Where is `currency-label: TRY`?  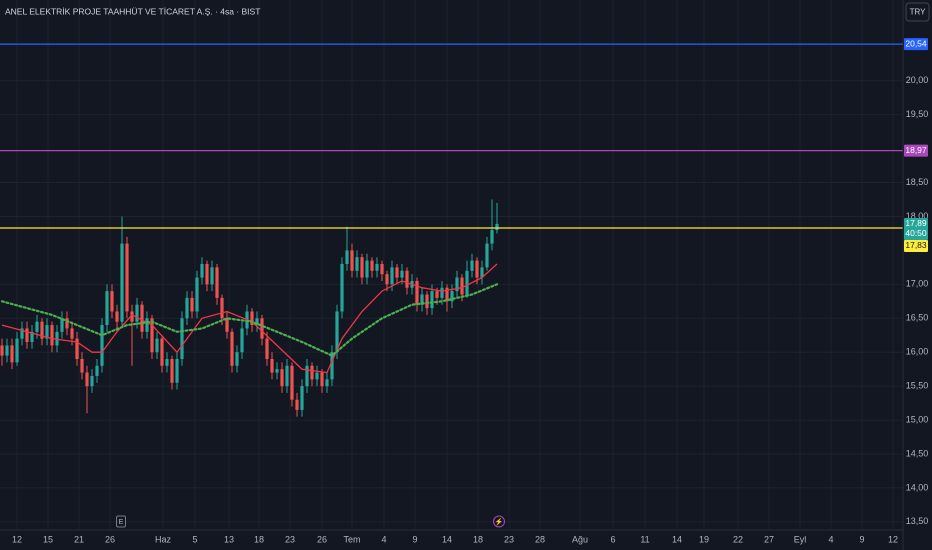
currency-label: TRY is located at coordinates (918, 12).